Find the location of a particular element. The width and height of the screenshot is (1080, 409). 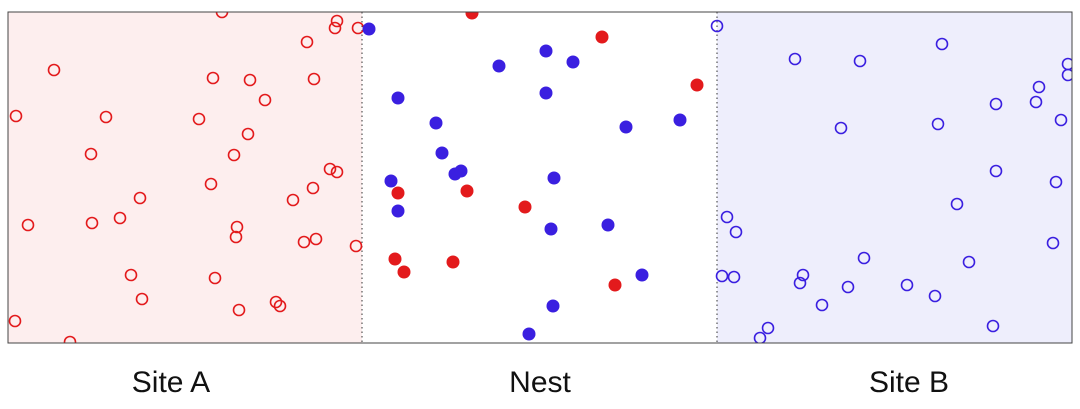

nest-label: Nest is located at coordinates (540, 382).